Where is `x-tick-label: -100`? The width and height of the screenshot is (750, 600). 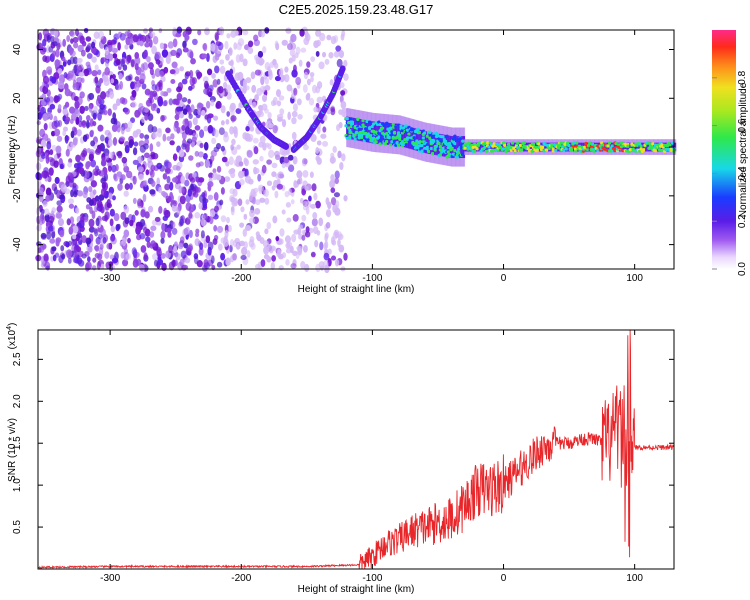
x-tick-label: -100 is located at coordinates (372, 278).